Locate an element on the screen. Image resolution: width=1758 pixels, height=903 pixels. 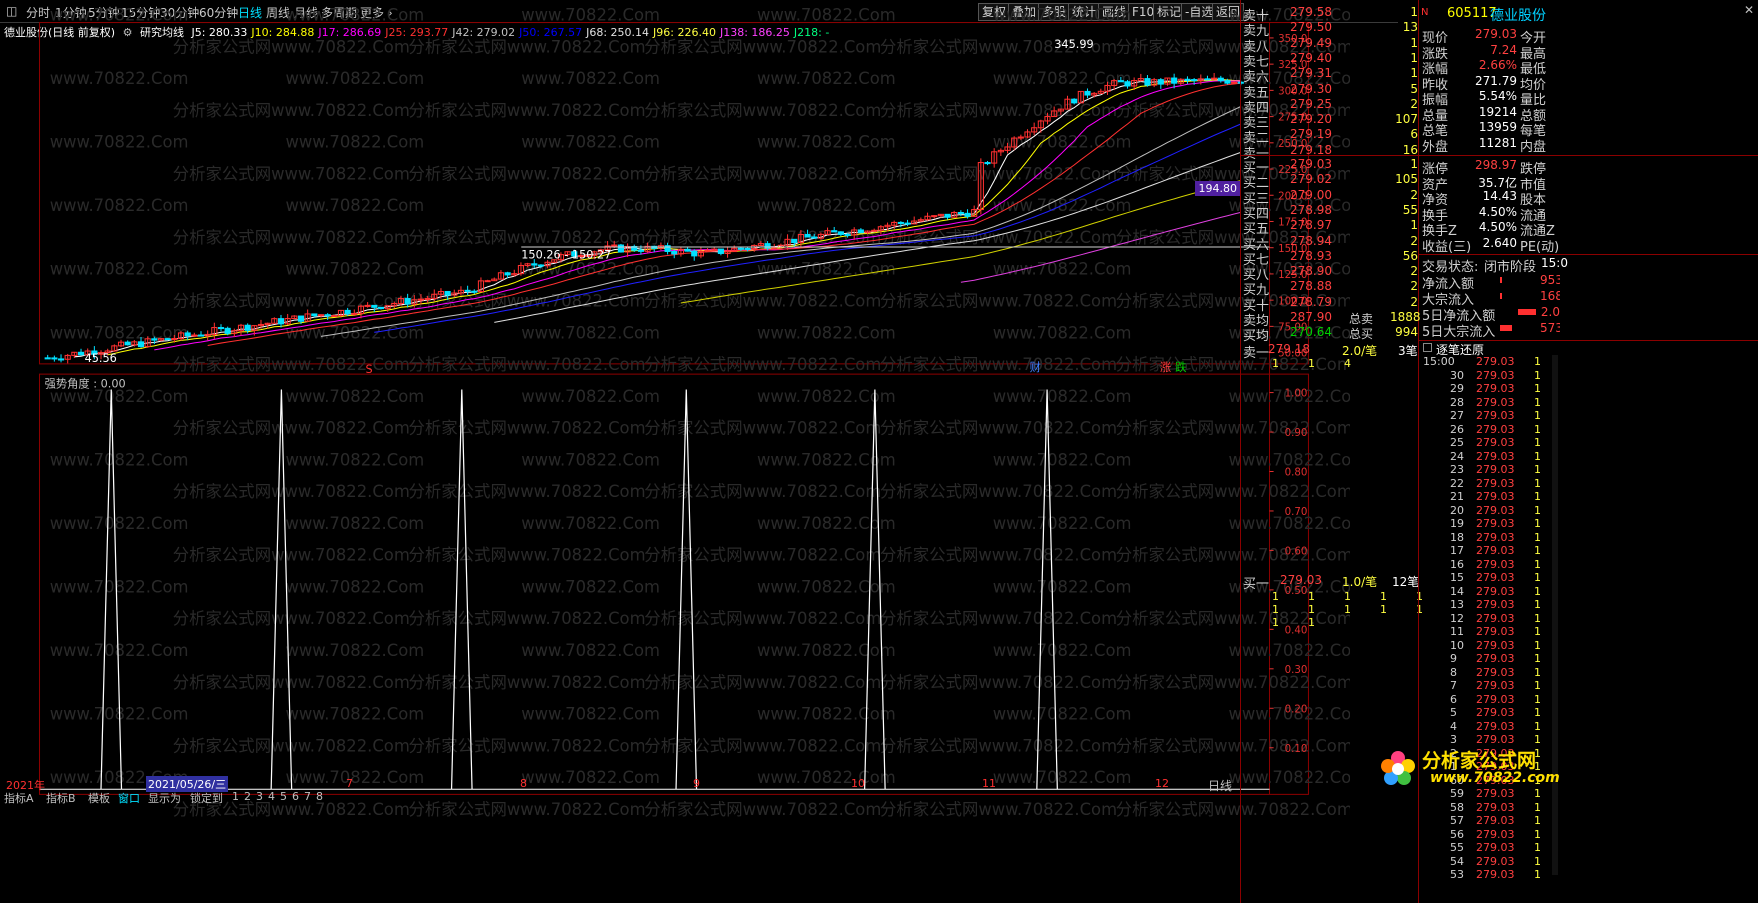
buy-level-volume: 2 is located at coordinates (1414, 301).